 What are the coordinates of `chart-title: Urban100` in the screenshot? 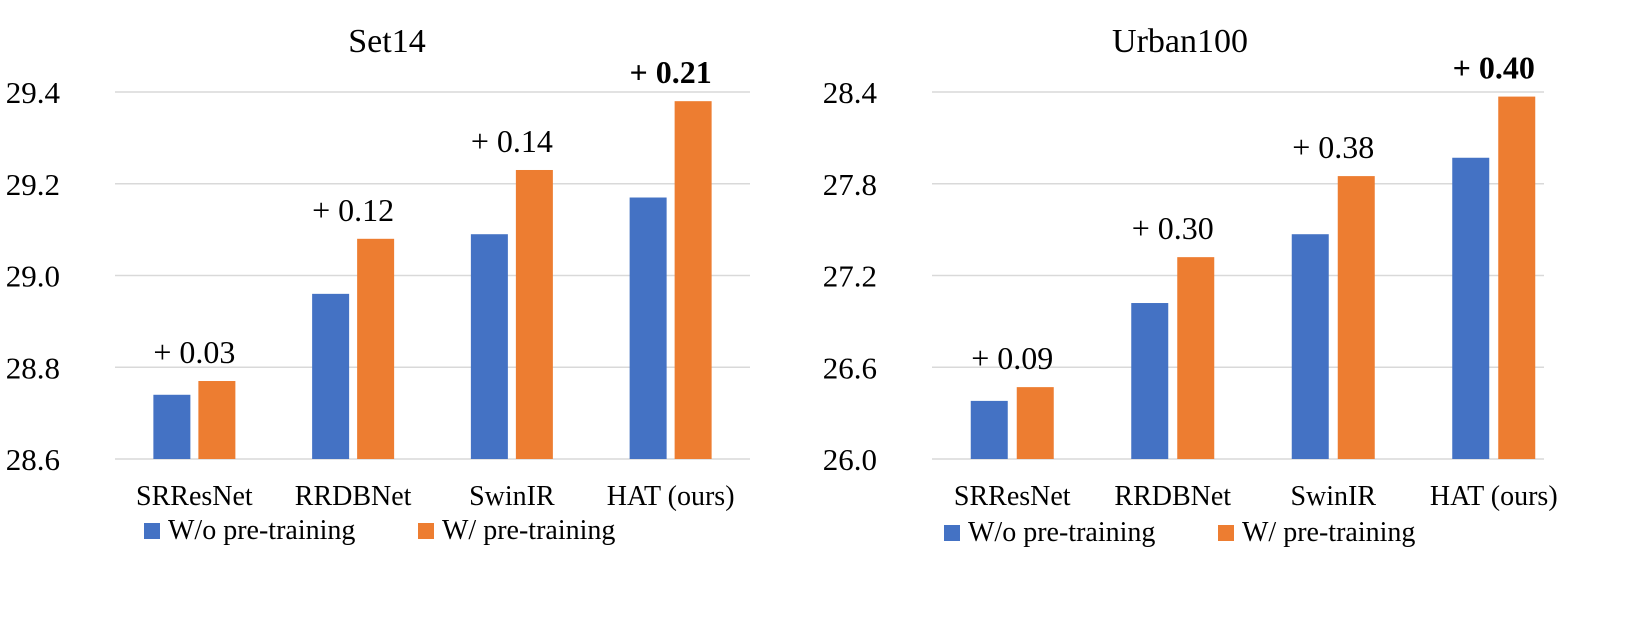 It's located at (1180, 41).